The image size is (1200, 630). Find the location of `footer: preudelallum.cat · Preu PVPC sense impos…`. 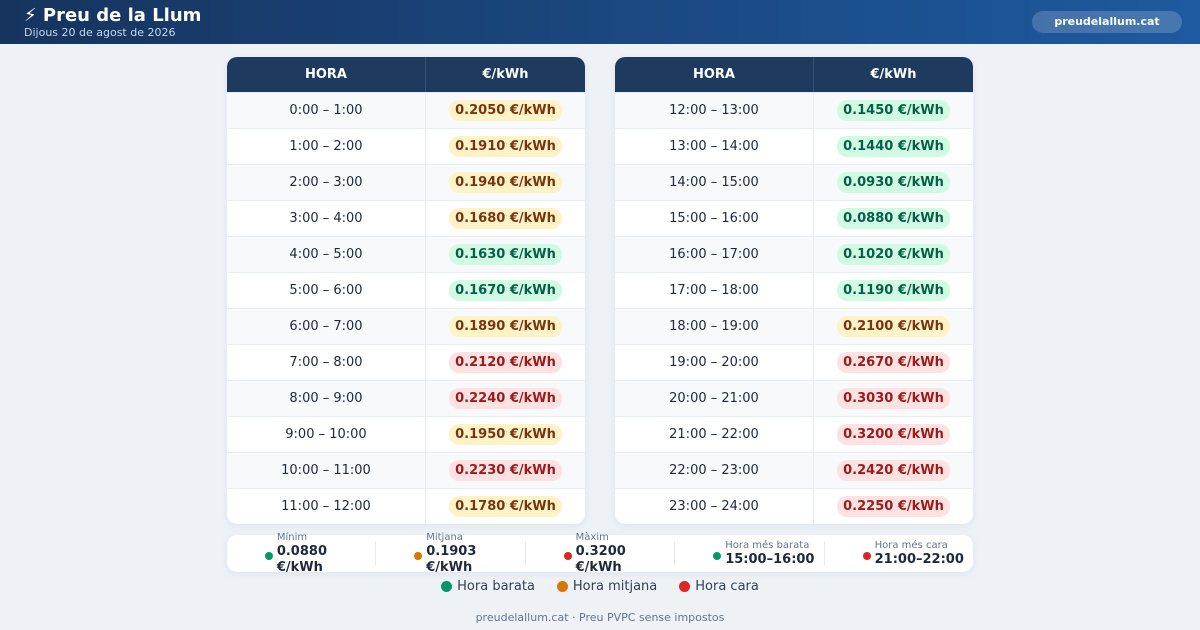

footer: preudelallum.cat · Preu PVPC sense impos… is located at coordinates (600, 617).